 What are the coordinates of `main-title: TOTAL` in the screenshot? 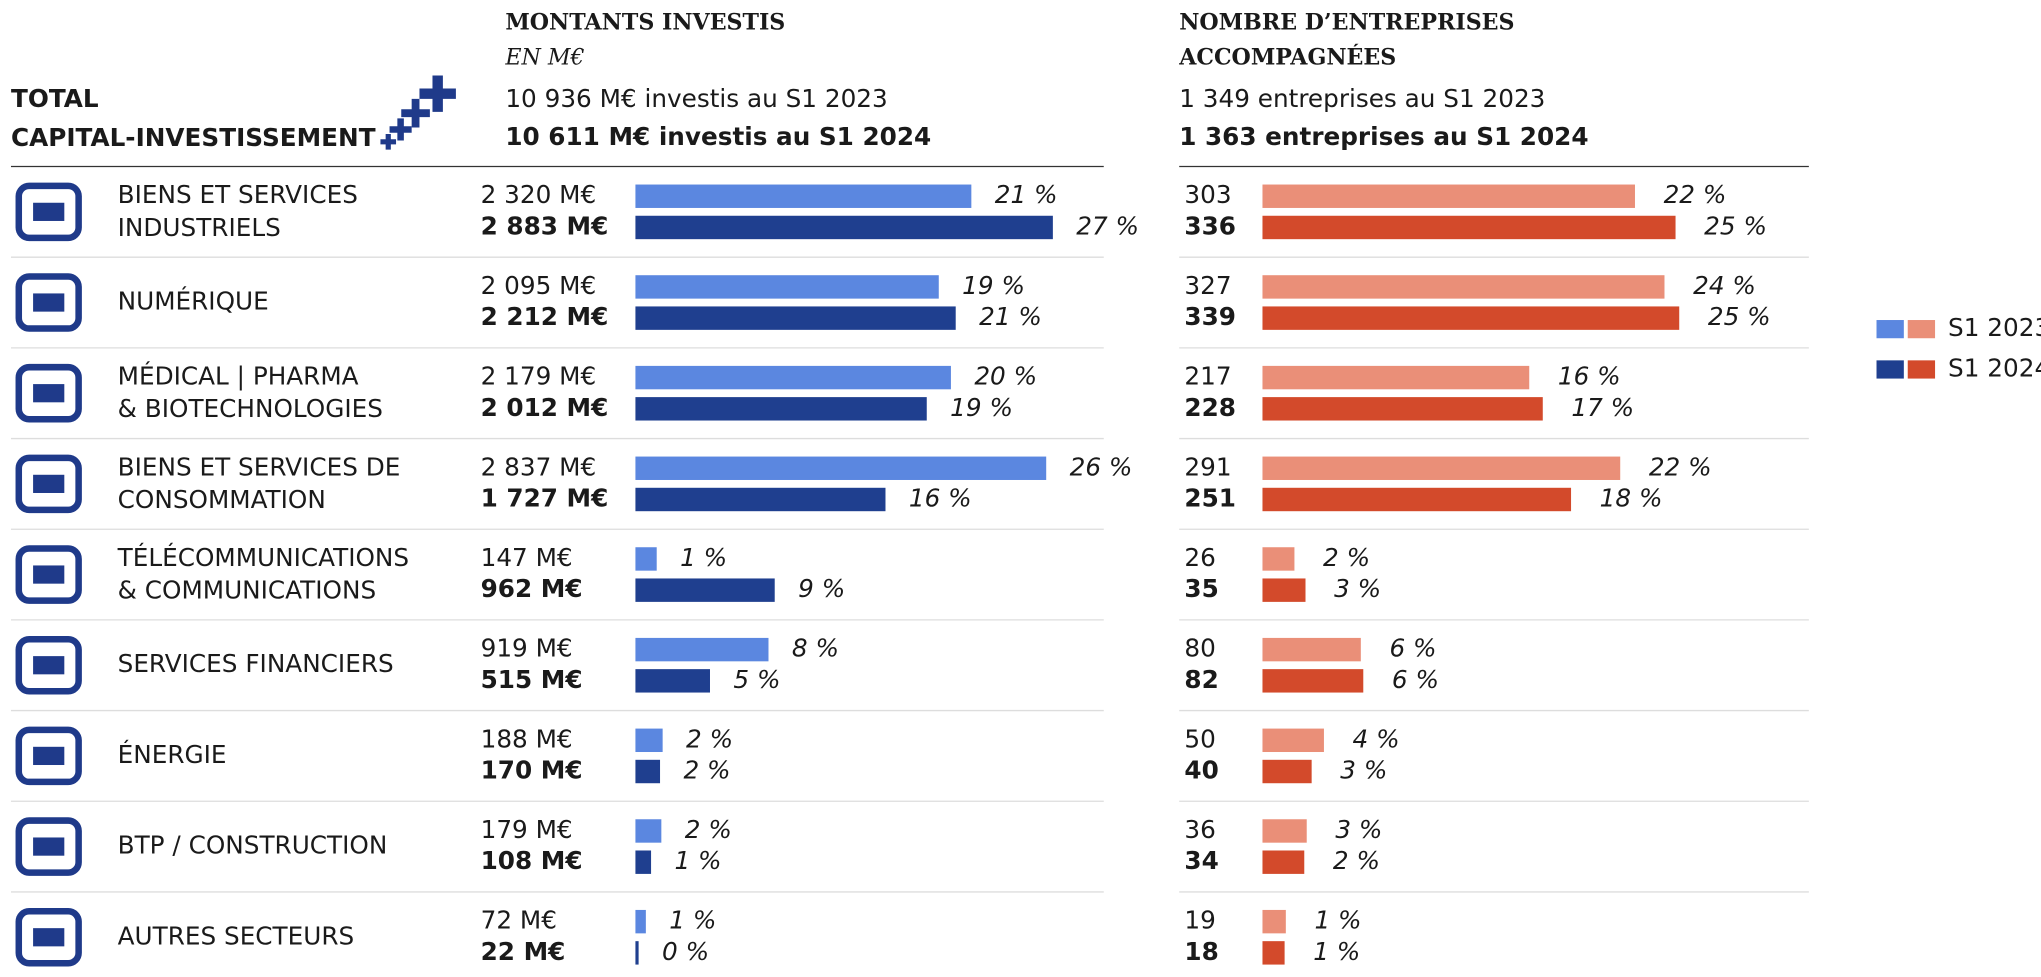 It's located at (55, 98).